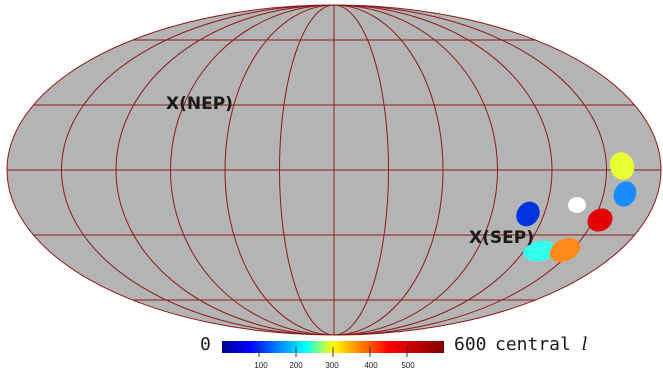  Describe the element at coordinates (296, 365) in the screenshot. I see `colorbar-tick-label: 200` at that location.